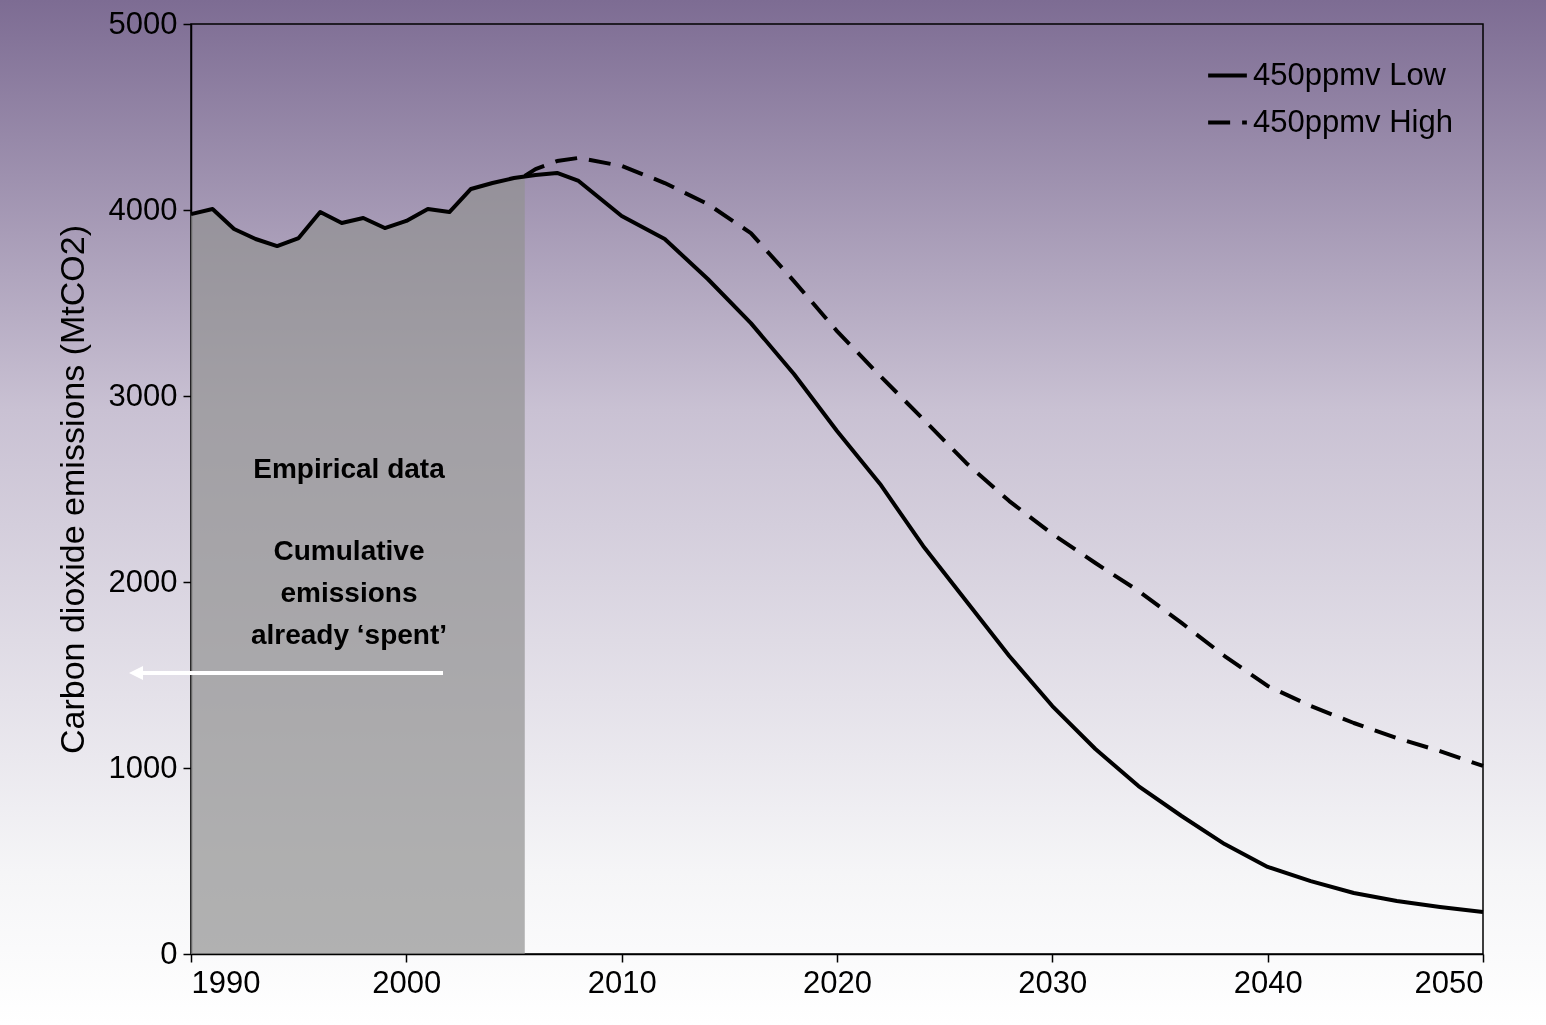  I want to click on x-tick-label: 2010, so click(622, 982).